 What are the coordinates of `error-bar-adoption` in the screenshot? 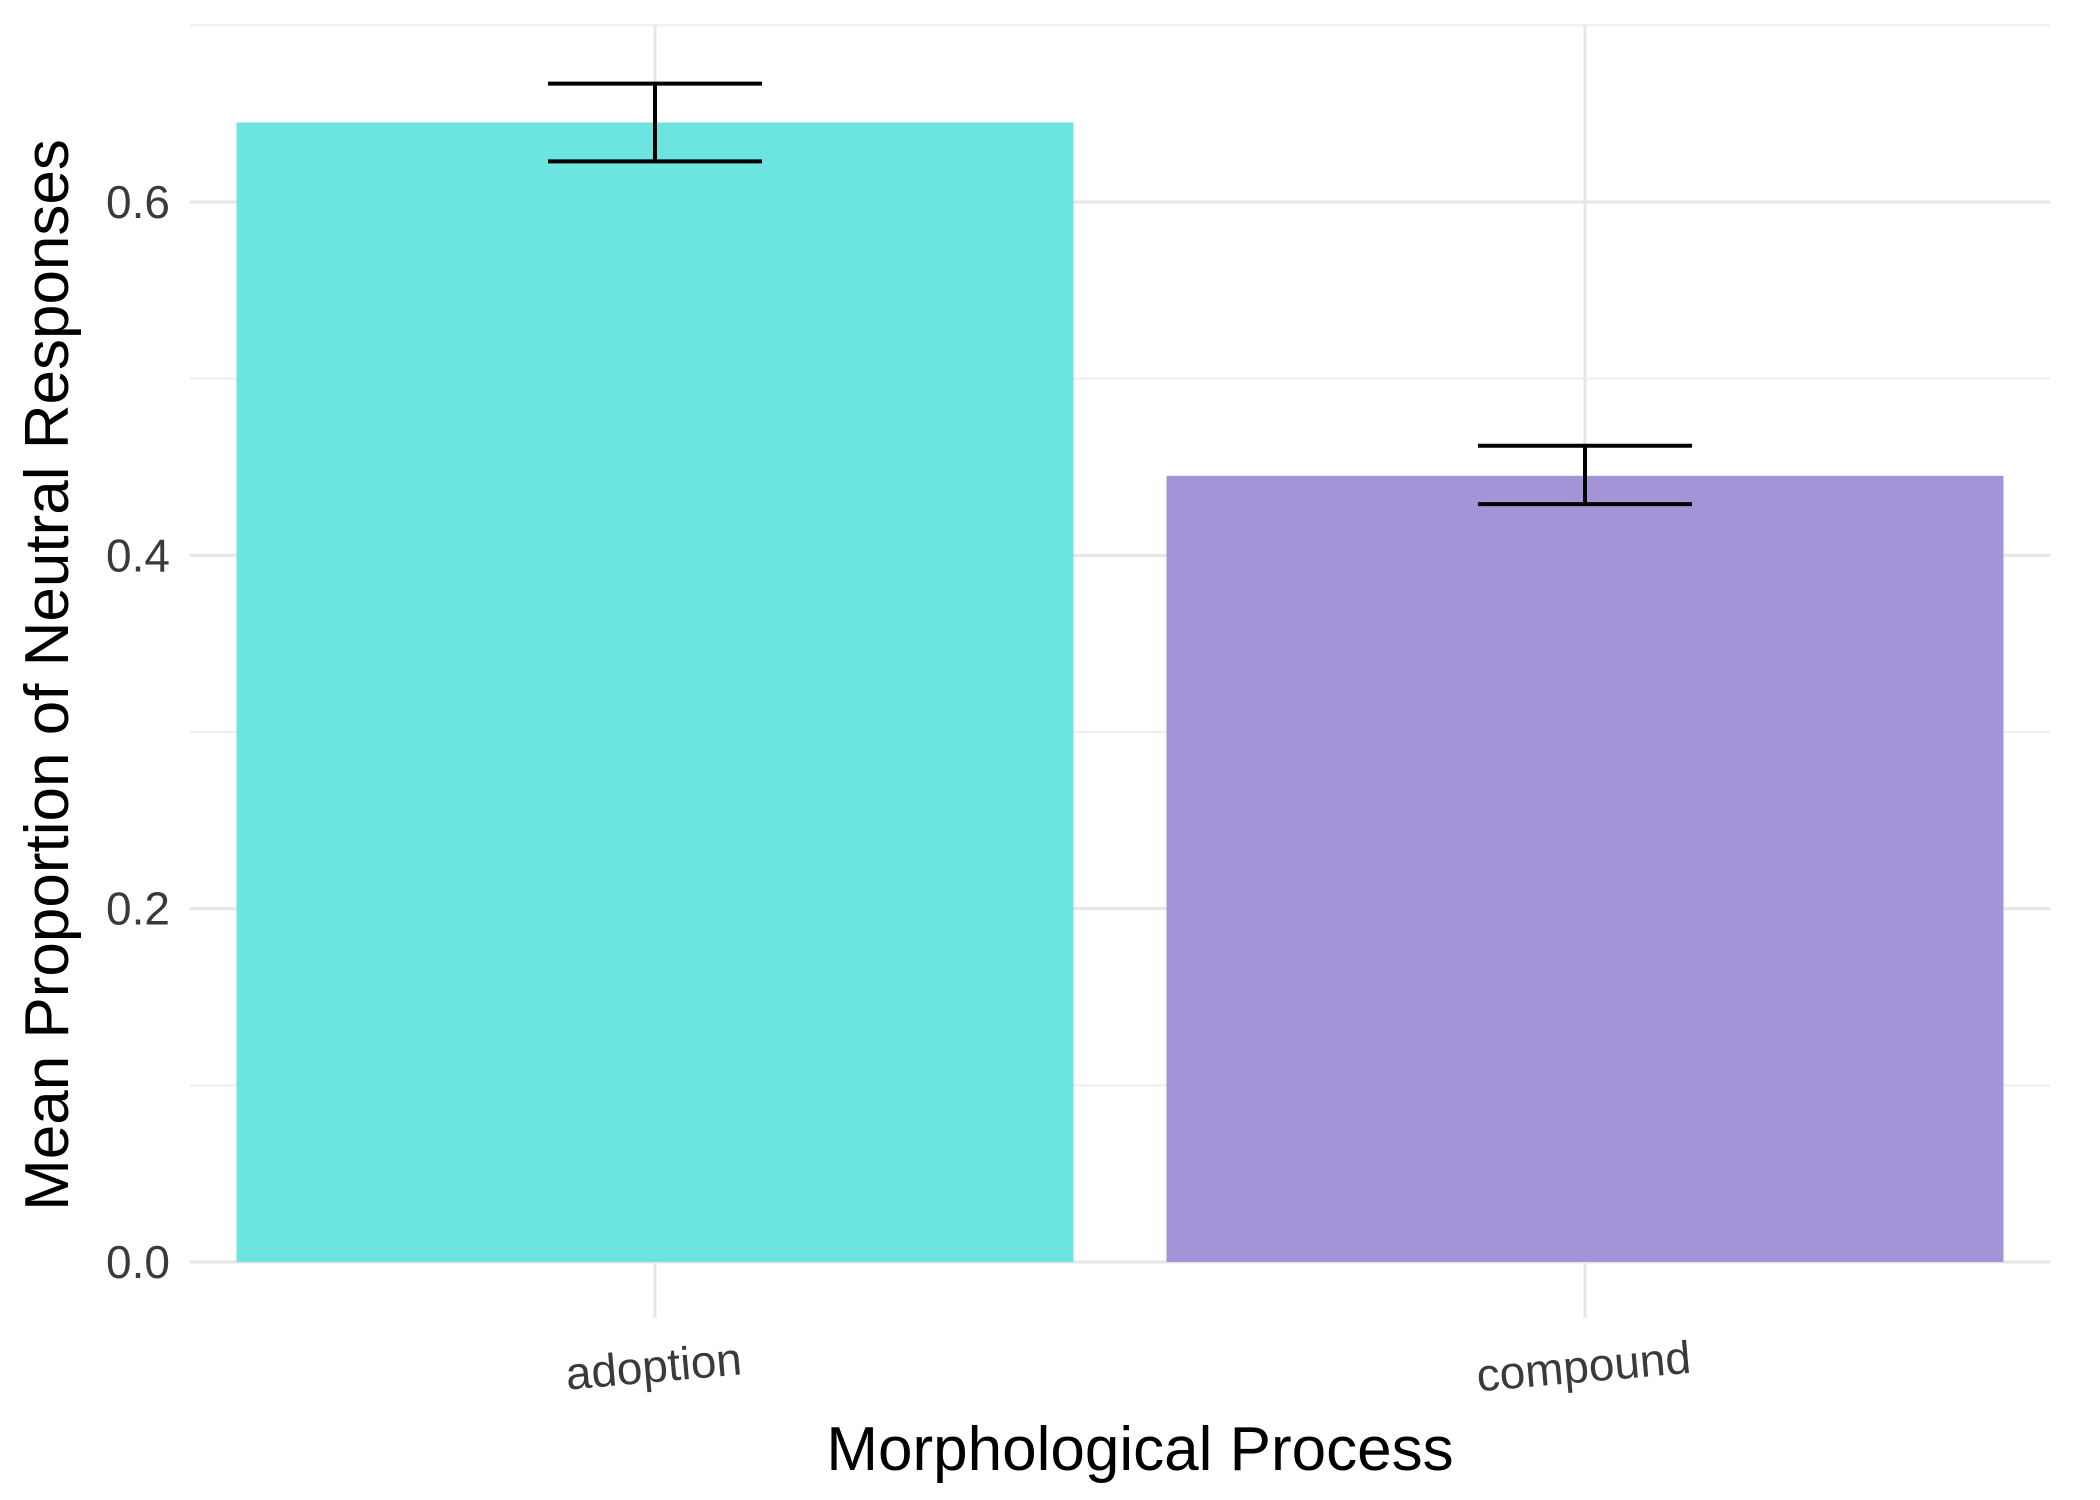 It's located at (655, 122).